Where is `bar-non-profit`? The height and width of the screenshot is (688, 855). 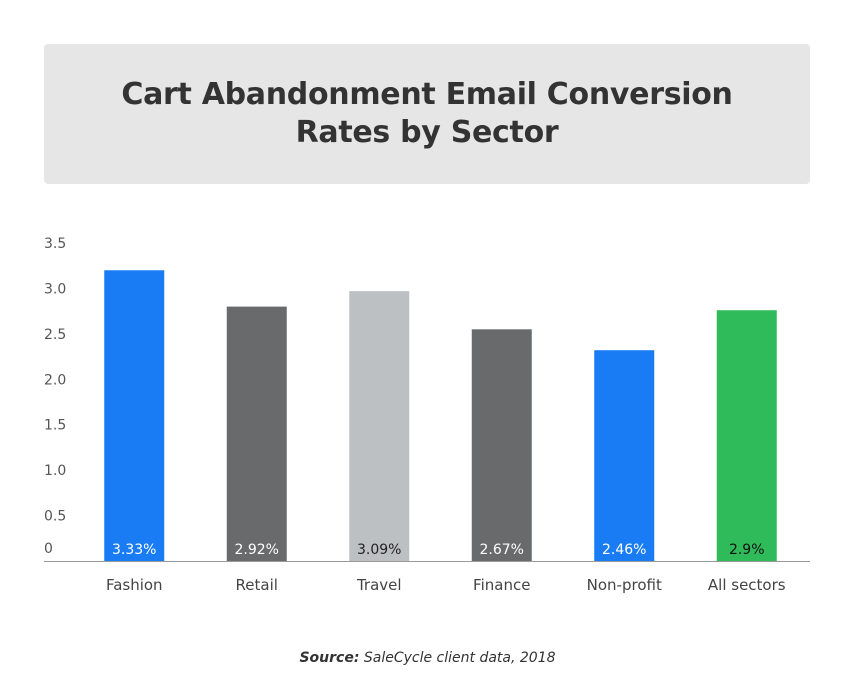
bar-non-profit is located at coordinates (624, 455).